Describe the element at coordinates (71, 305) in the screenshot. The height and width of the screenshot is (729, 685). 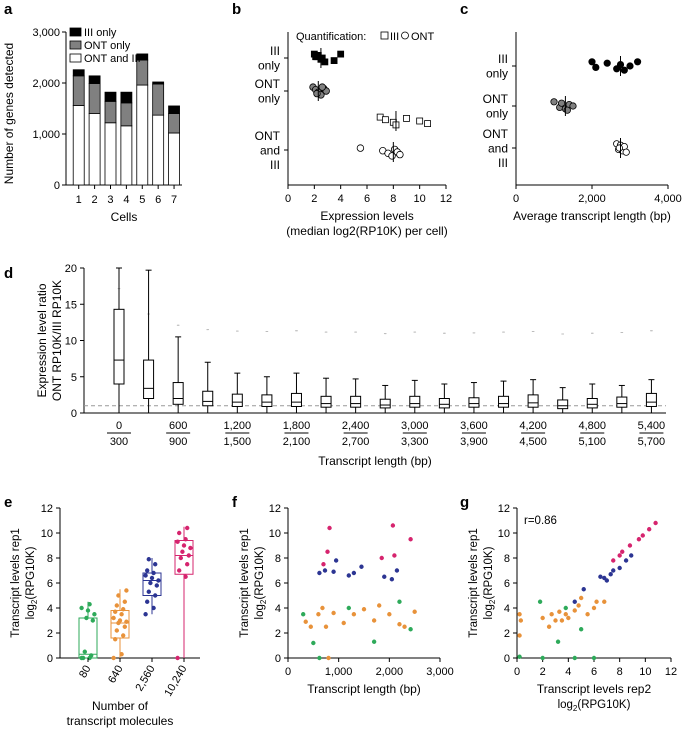
I see `d-y-tick-label: 15` at that location.